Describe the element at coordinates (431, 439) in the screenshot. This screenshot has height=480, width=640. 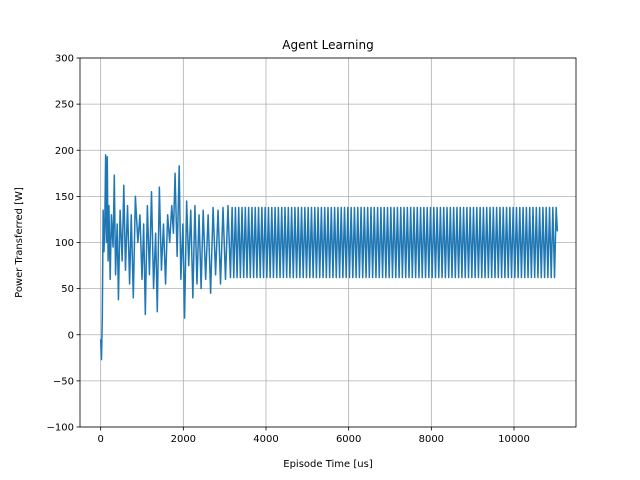
I see `x-tick-label: 8000` at that location.